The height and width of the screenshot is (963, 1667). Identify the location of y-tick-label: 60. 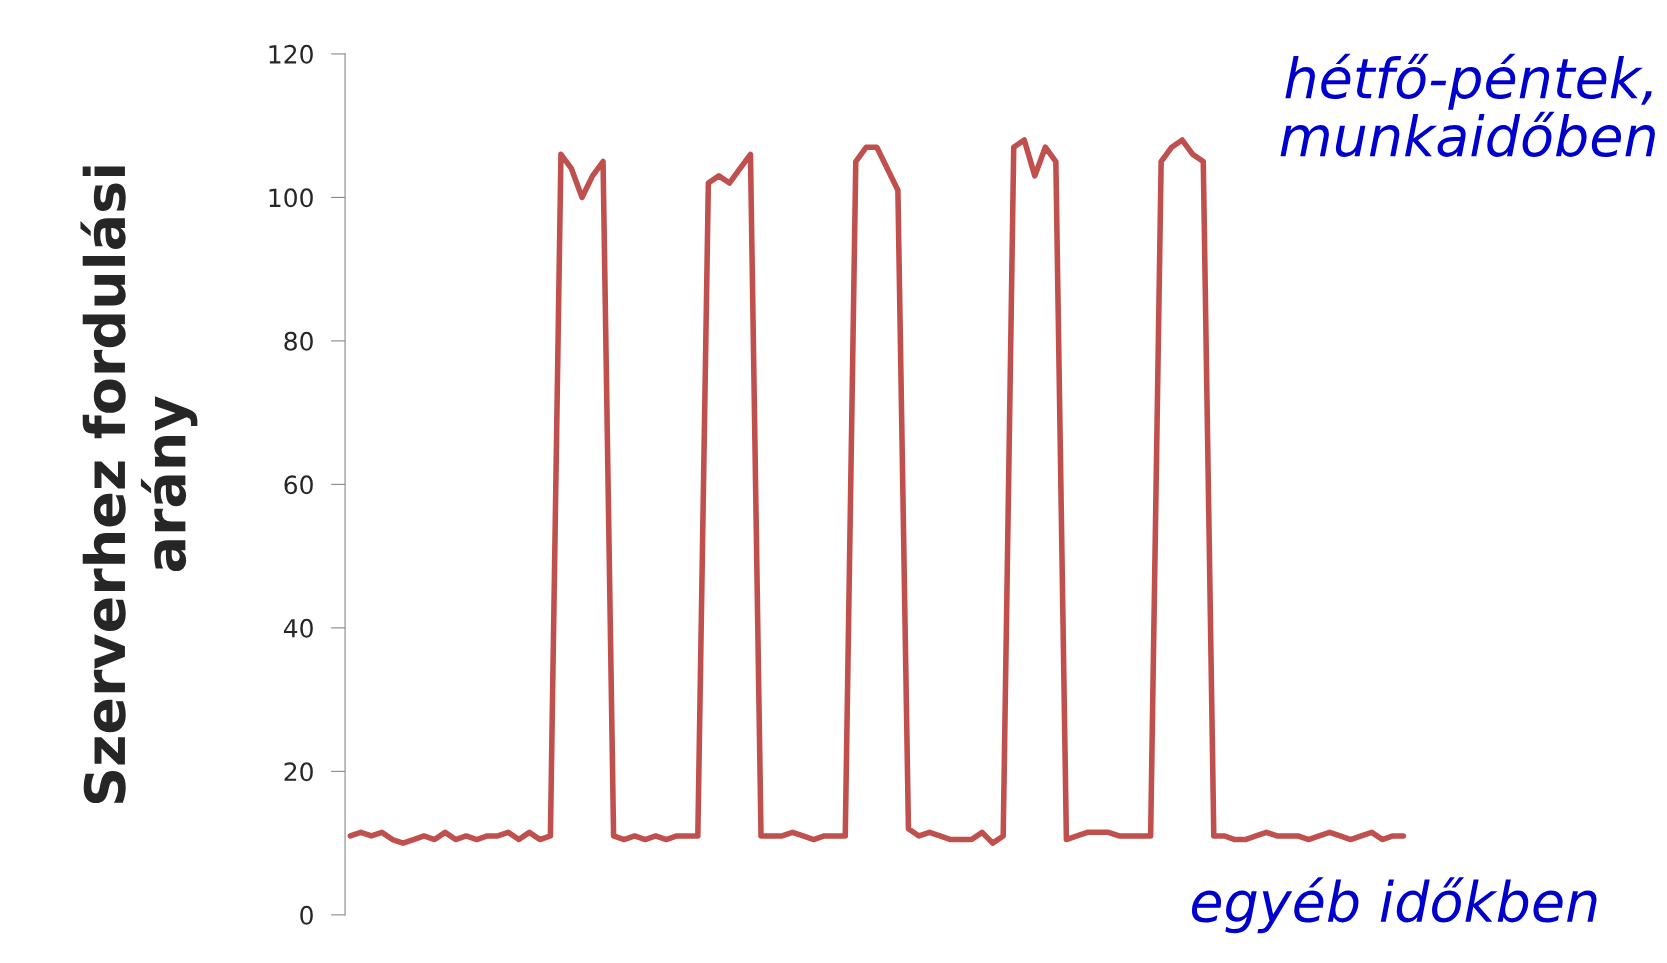
(298, 485).